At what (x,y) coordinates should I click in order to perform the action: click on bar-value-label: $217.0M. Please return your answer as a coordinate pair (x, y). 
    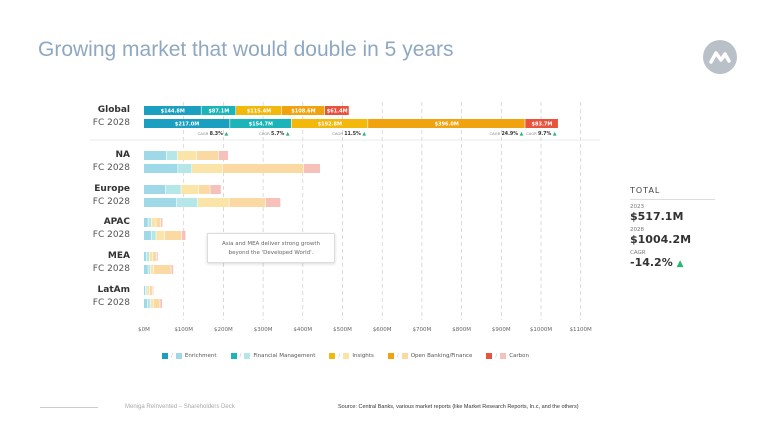
    Looking at the image, I should click on (187, 124).